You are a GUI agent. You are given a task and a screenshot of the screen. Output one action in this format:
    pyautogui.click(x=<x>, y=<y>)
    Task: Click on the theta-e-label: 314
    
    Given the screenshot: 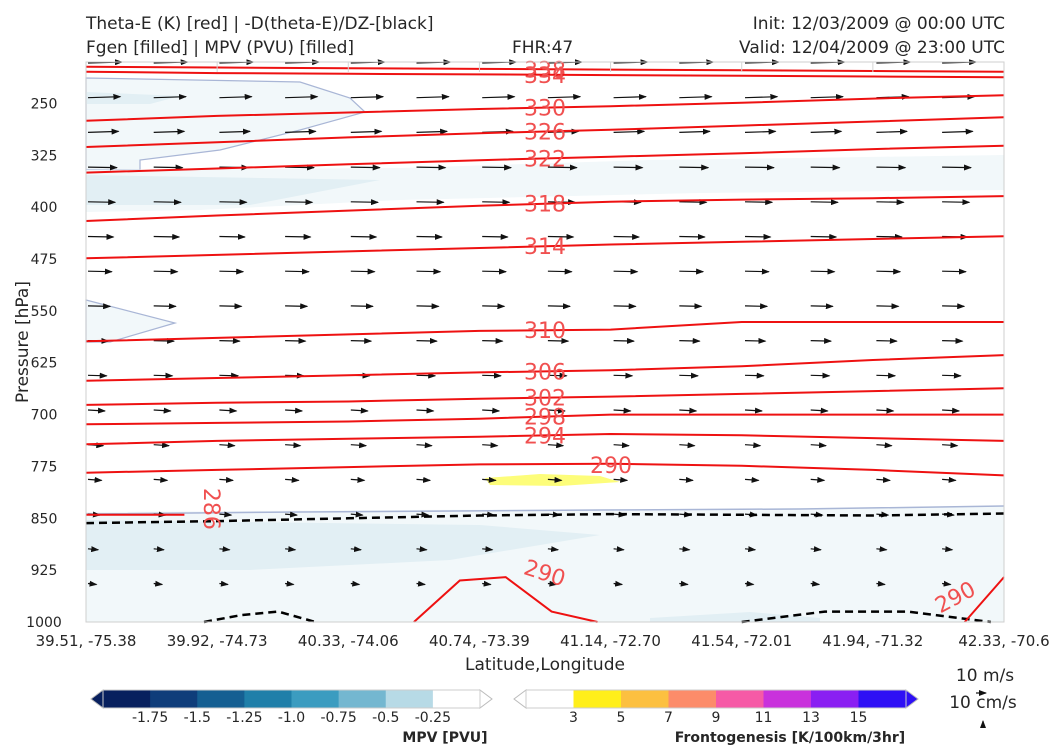 What is the action you would take?
    pyautogui.click(x=545, y=247)
    